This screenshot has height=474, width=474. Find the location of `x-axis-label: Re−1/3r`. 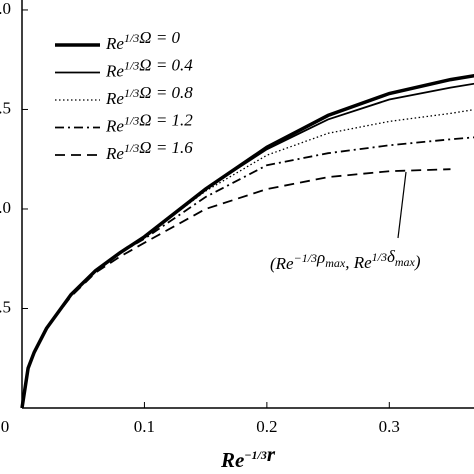

x-axis-label: Re−1/3r is located at coordinates (248, 457).